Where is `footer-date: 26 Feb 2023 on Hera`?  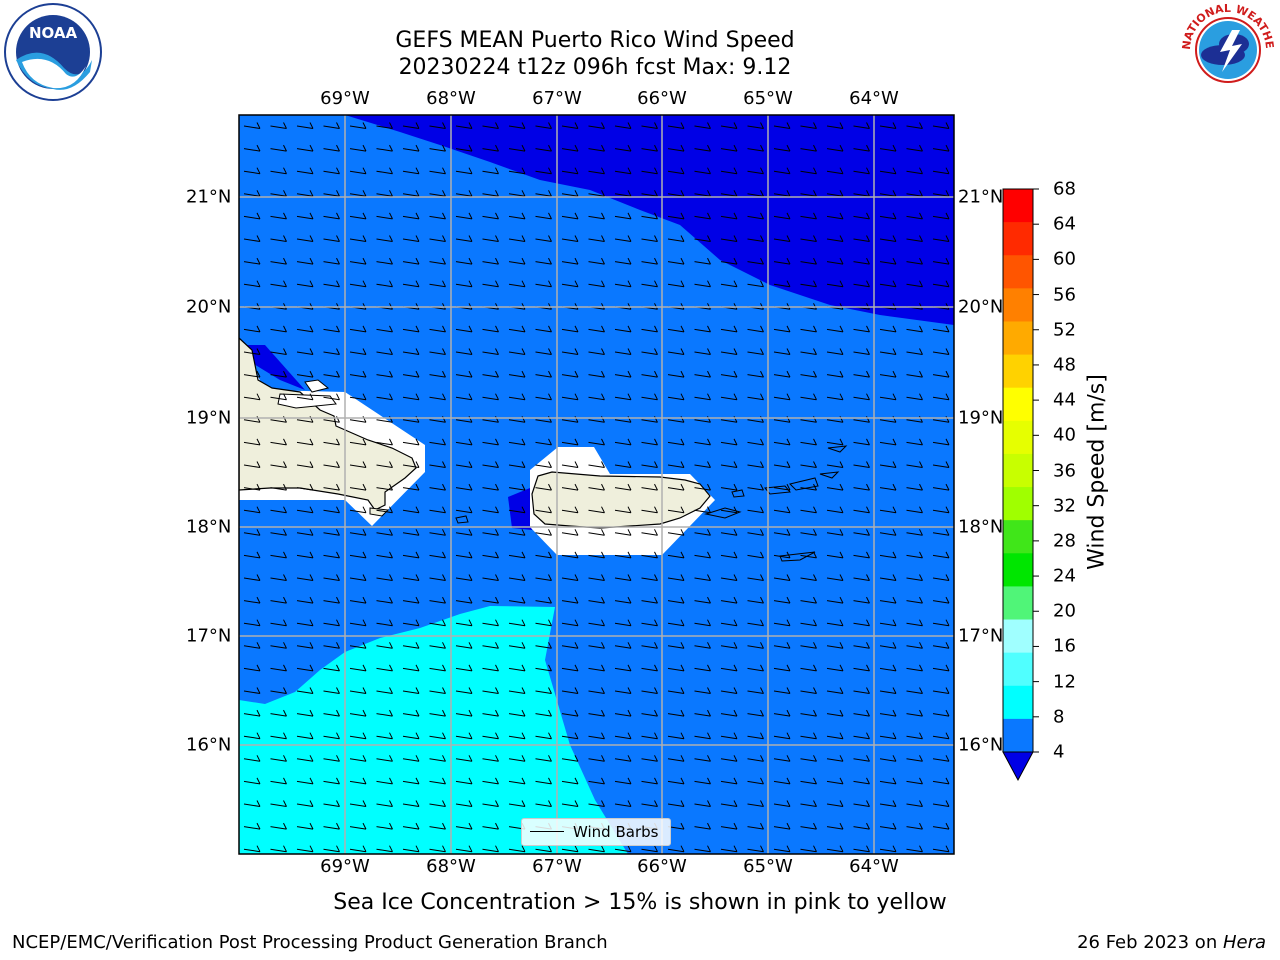
footer-date: 26 Feb 2023 on Hera is located at coordinates (1171, 942).